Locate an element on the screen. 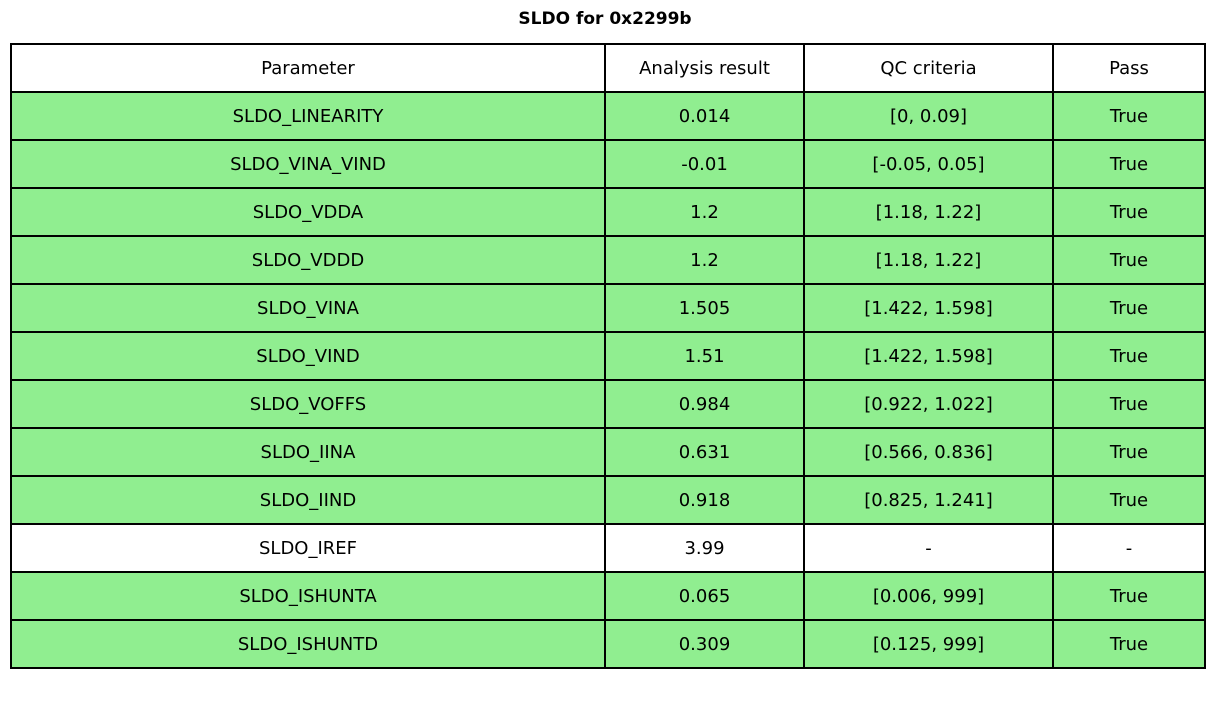  cell-qc-criteria: [0, 0.09] is located at coordinates (928, 116).